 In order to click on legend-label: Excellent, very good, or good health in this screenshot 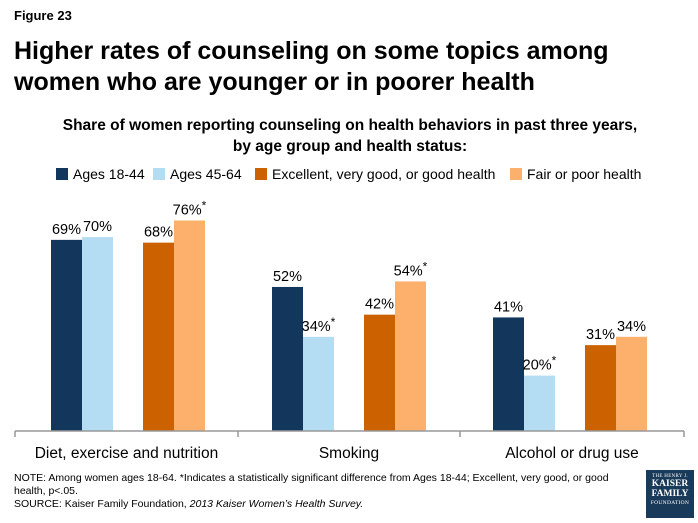, I will do `click(384, 174)`.